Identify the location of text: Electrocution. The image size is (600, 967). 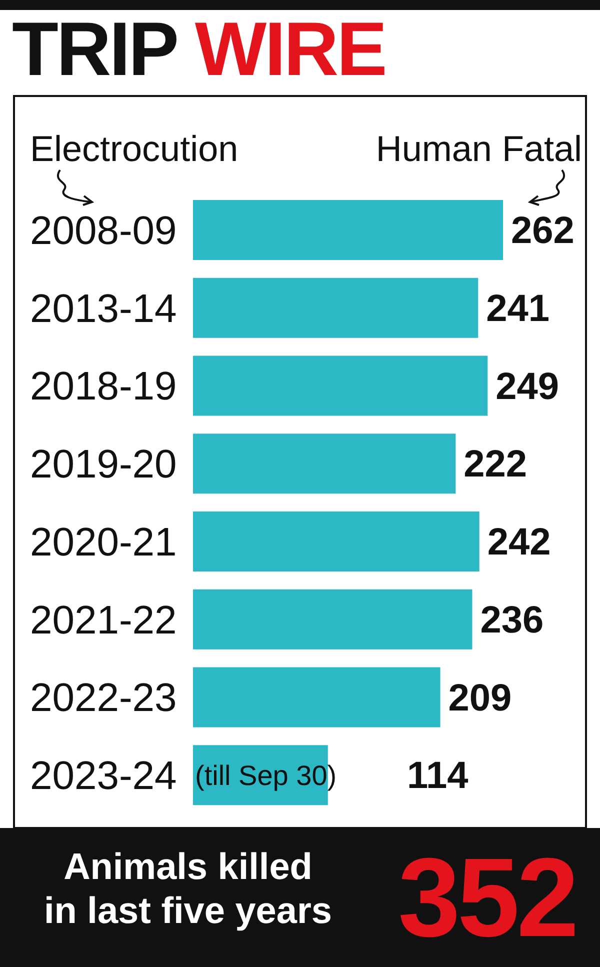
(134, 149).